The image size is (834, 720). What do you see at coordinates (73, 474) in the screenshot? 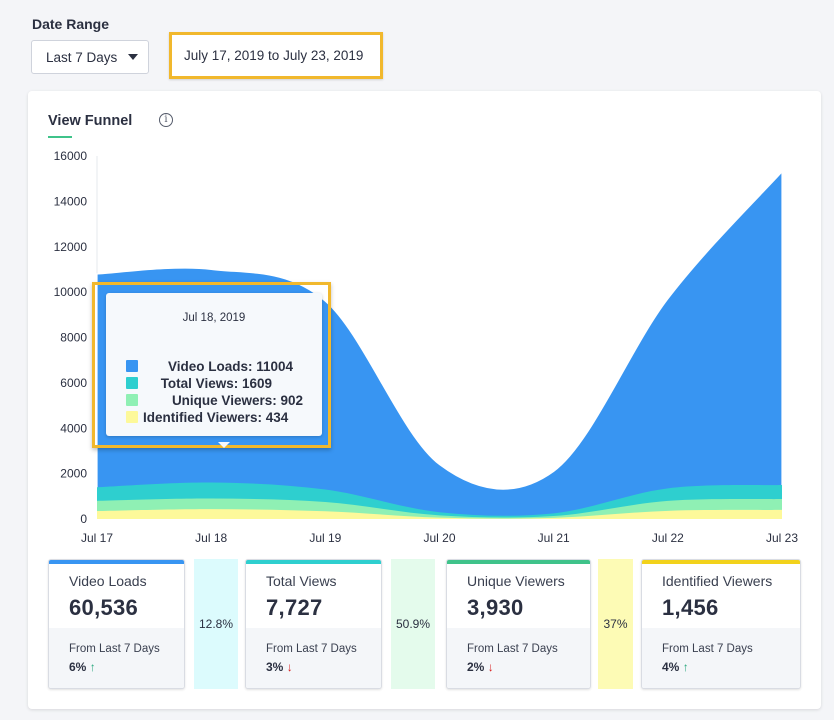
I see `y-tick-label: 2000` at bounding box center [73, 474].